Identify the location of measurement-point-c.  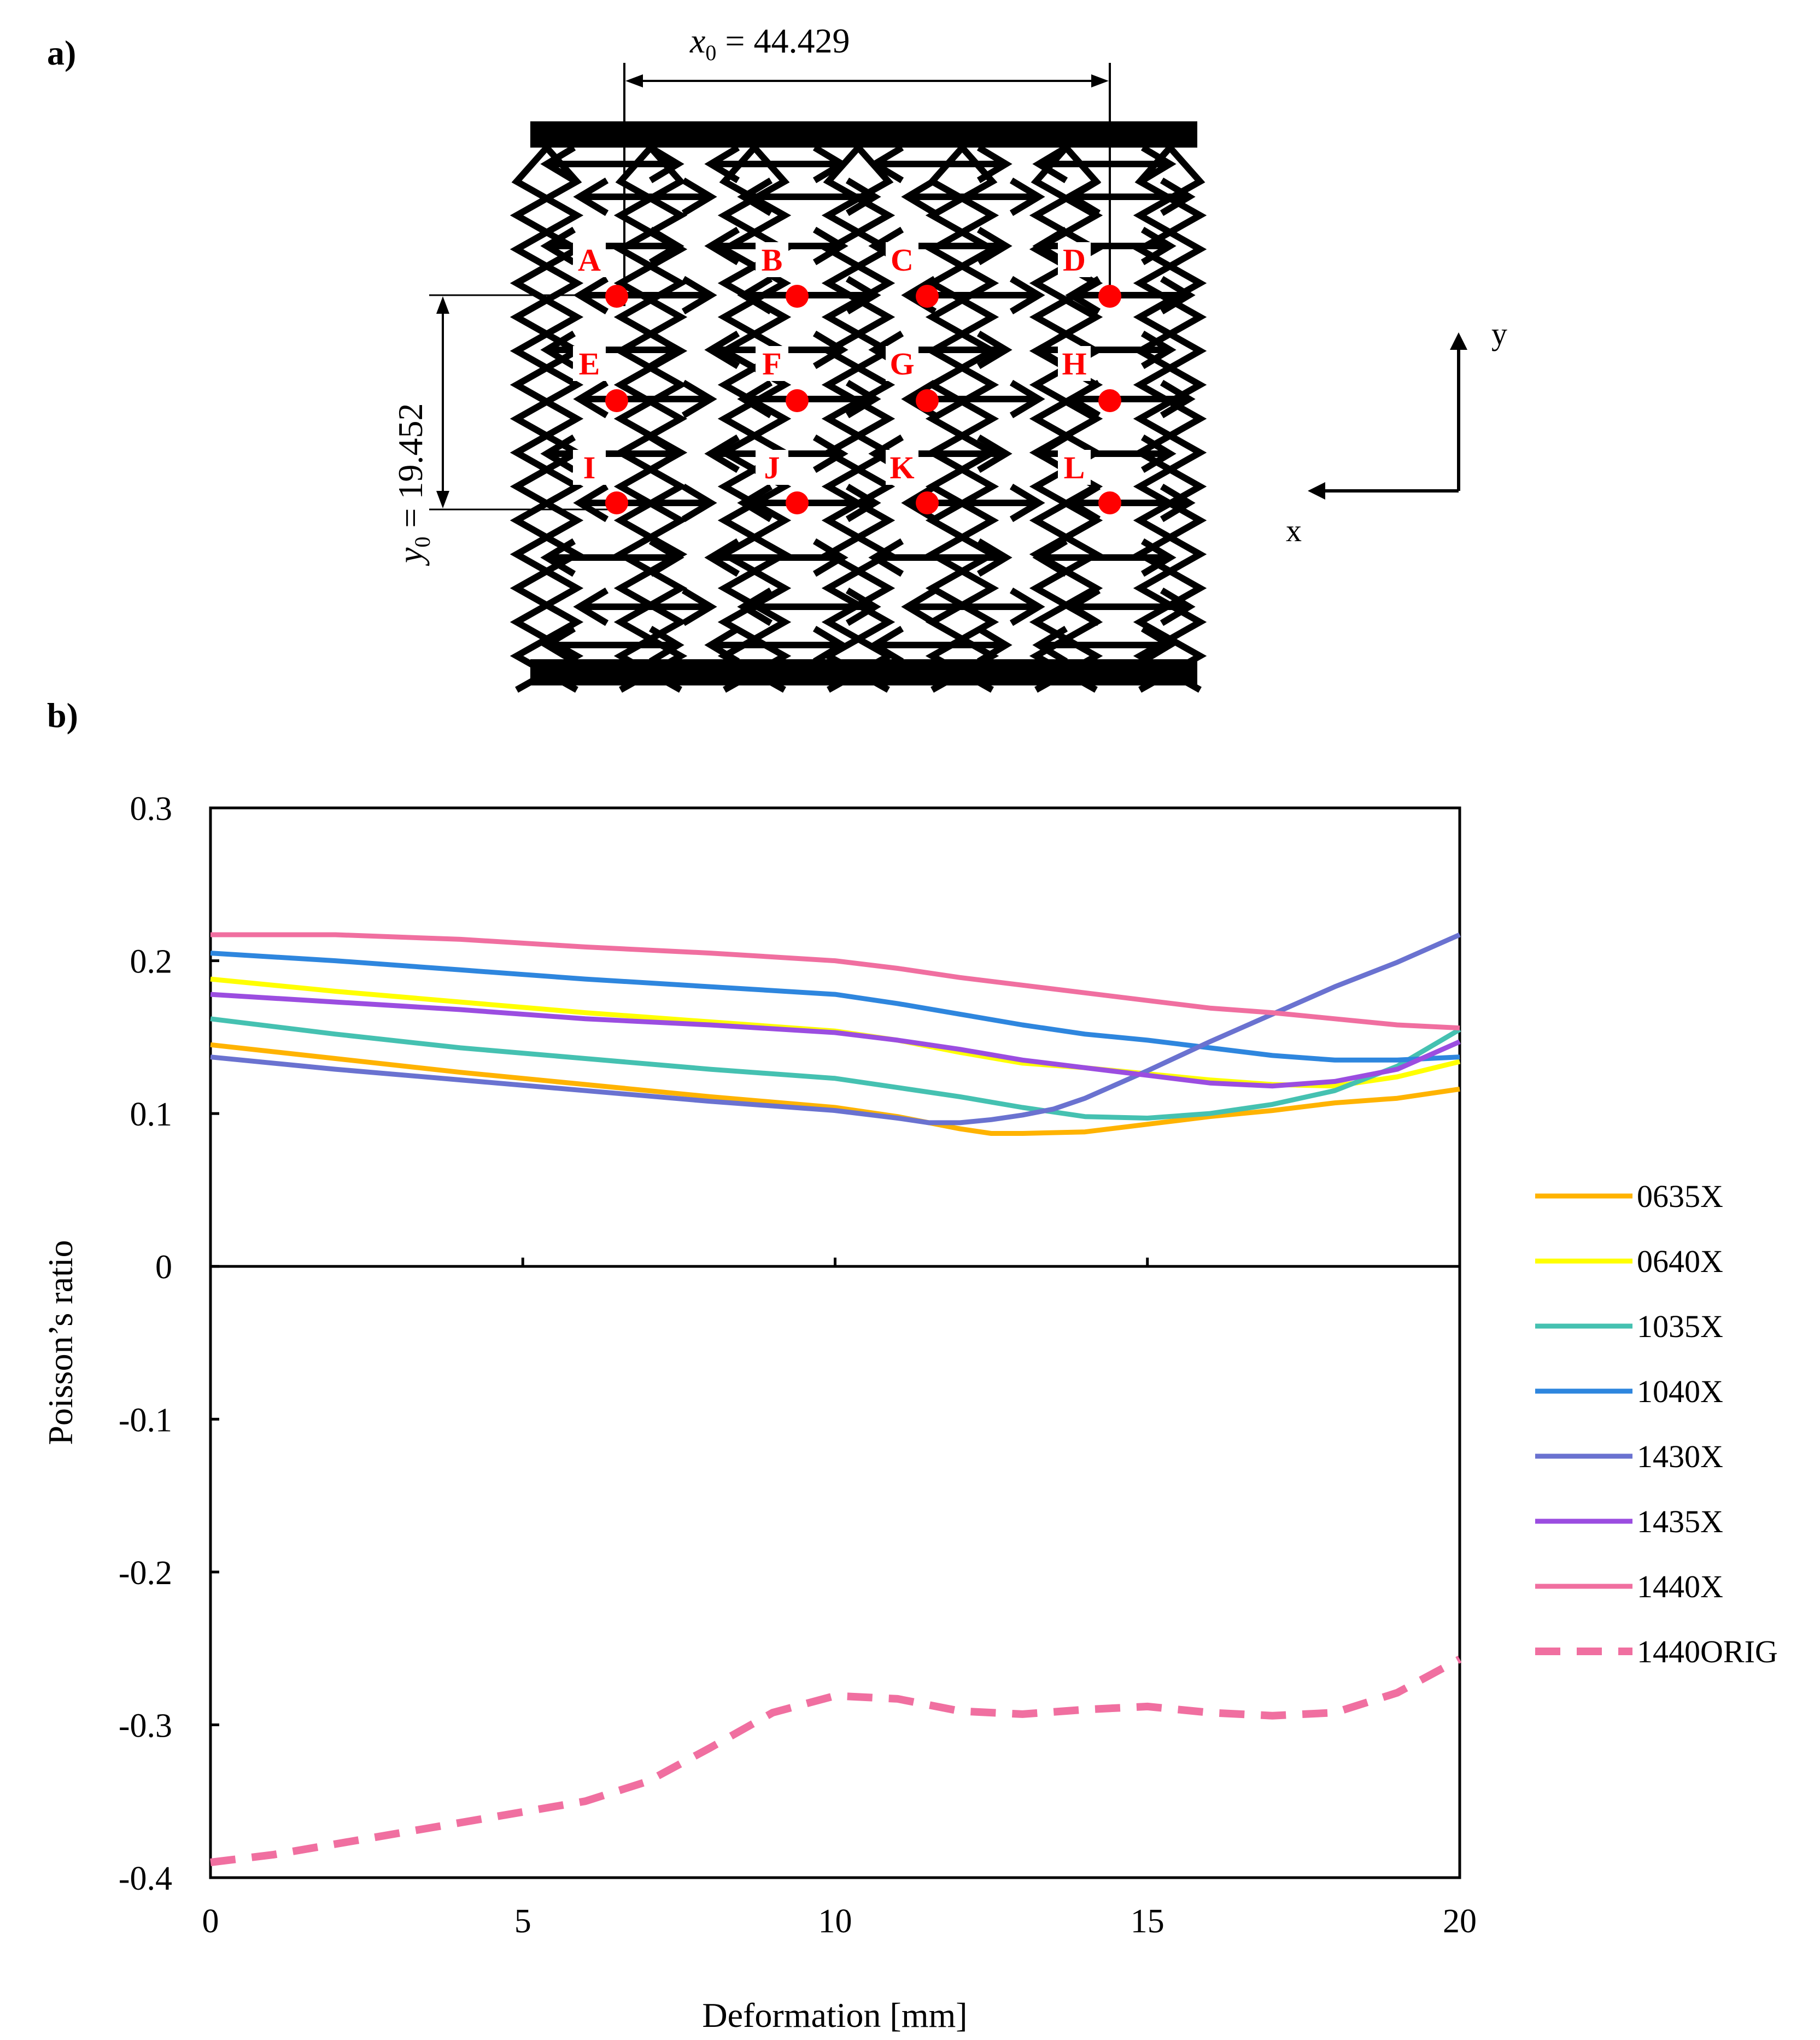
(927, 296).